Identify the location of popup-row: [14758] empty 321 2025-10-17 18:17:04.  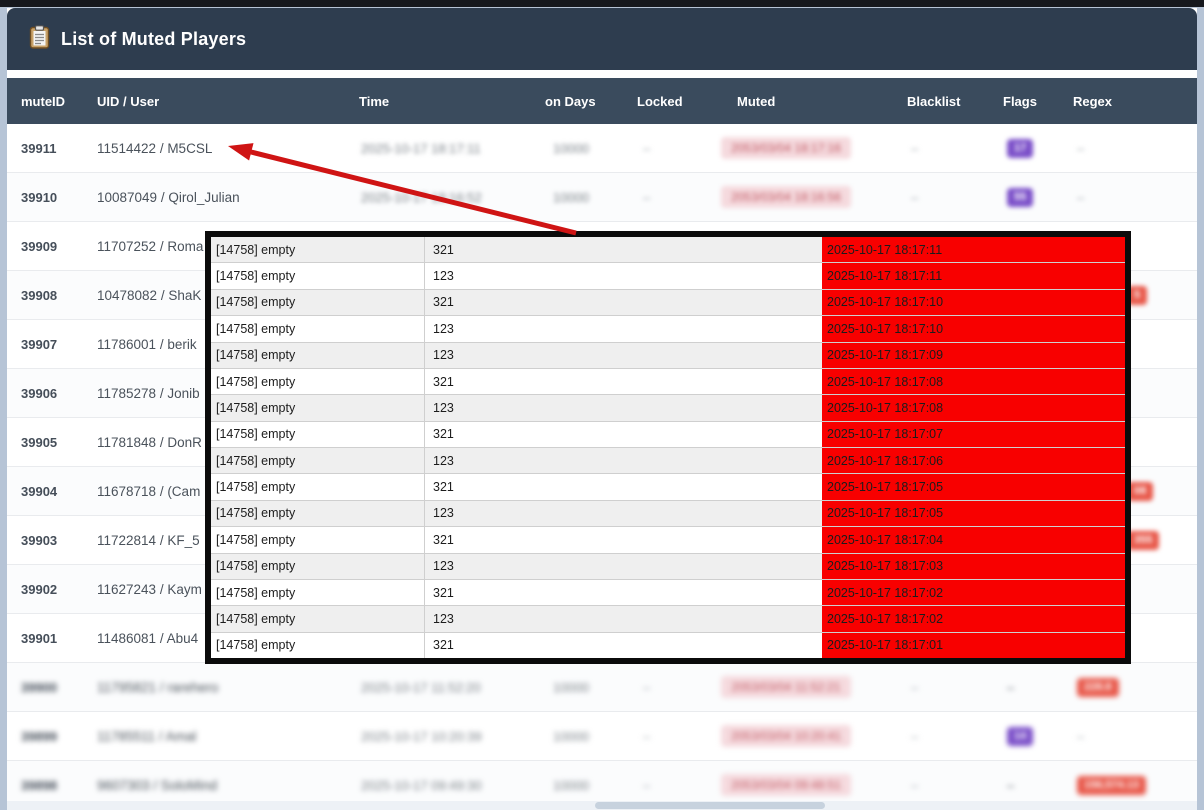
(668, 540).